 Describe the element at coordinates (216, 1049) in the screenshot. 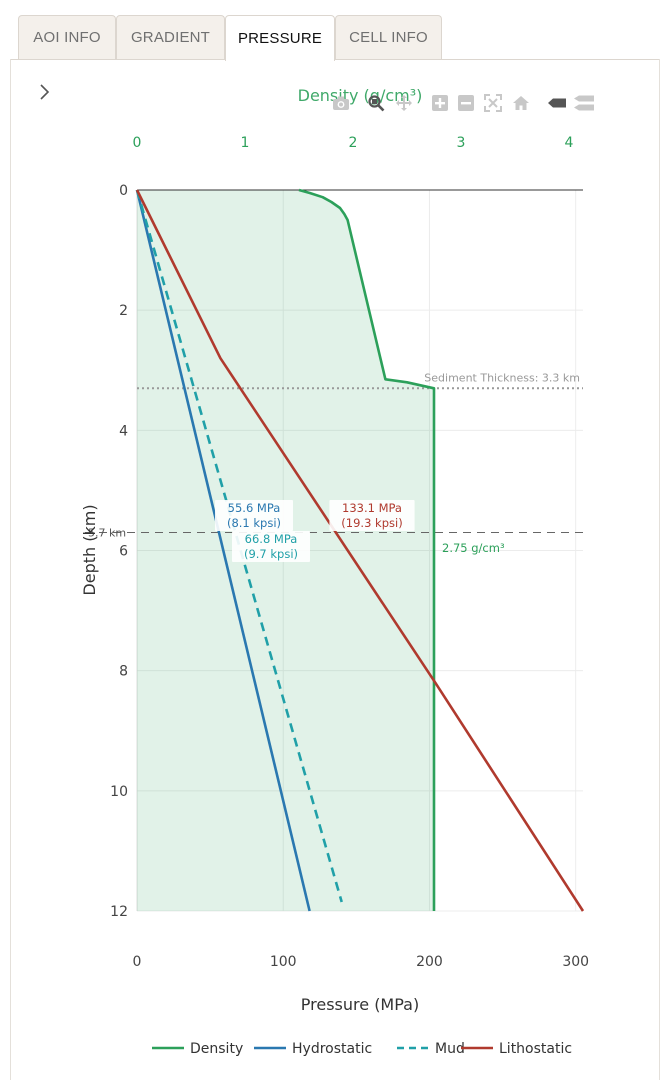

I see `legend-label-density: Density` at that location.